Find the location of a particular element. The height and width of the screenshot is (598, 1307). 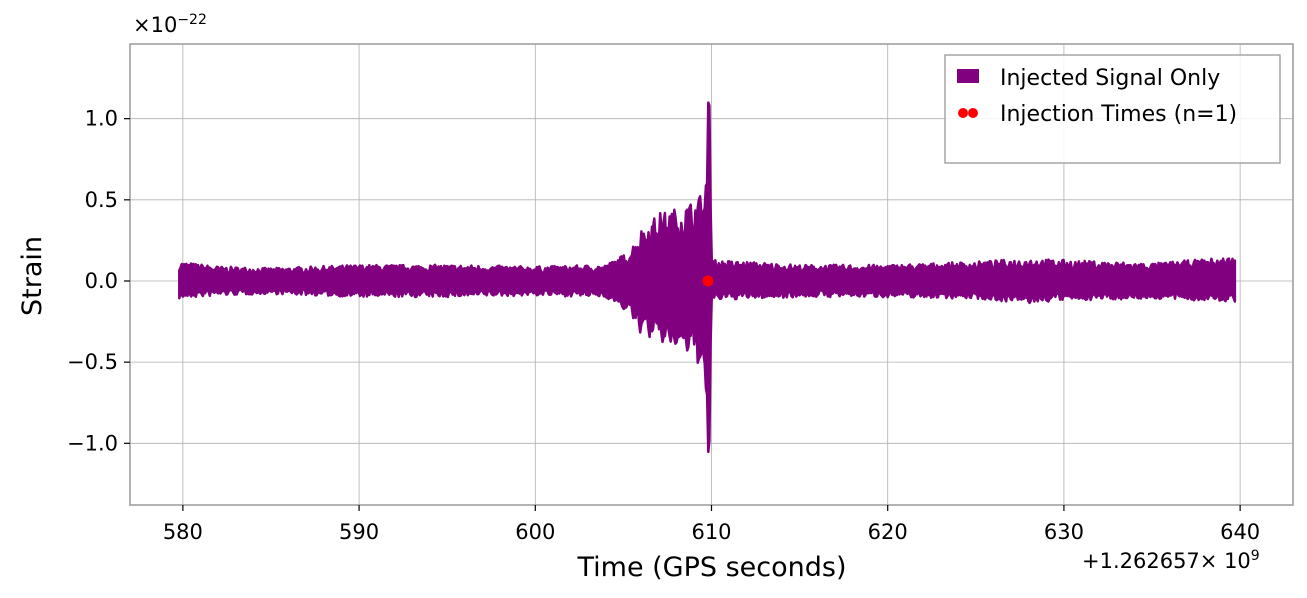

x-offset-label: +1.262657× 109 is located at coordinates (1171, 560).